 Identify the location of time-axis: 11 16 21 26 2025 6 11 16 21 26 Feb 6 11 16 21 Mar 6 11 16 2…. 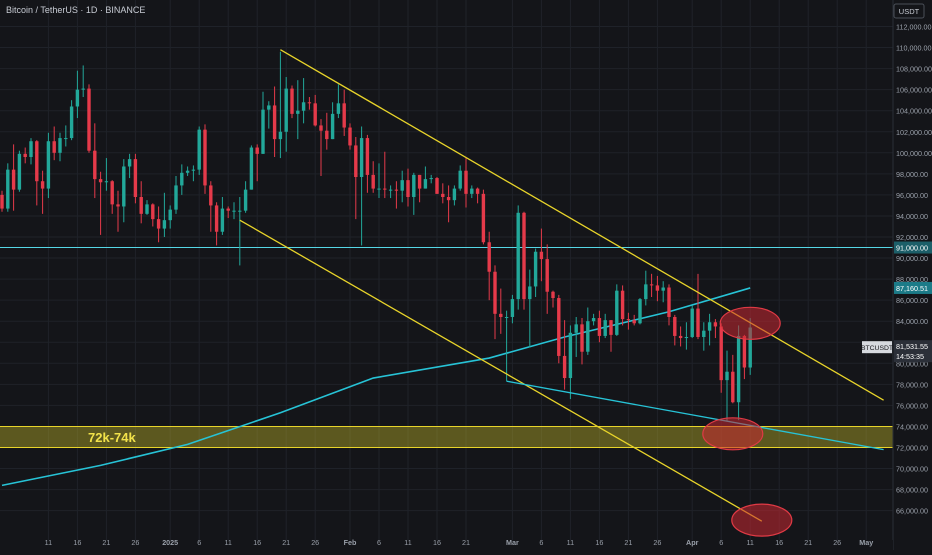
(459, 542).